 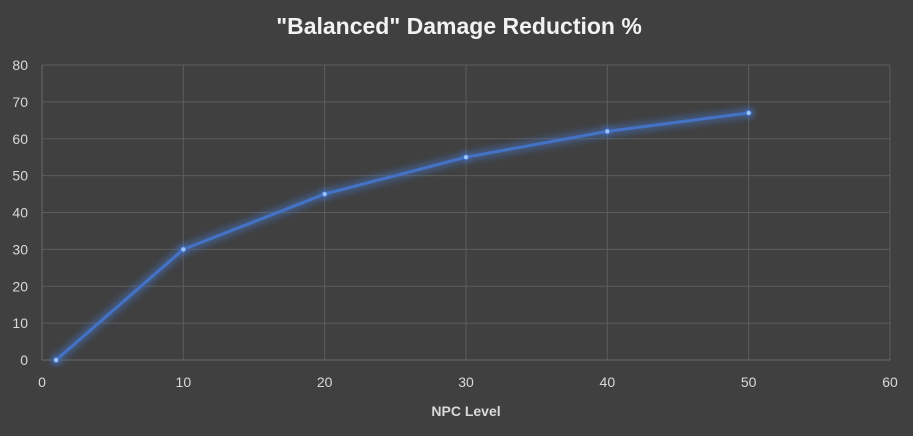 What do you see at coordinates (184, 382) in the screenshot?
I see `x-tick-label: 10` at bounding box center [184, 382].